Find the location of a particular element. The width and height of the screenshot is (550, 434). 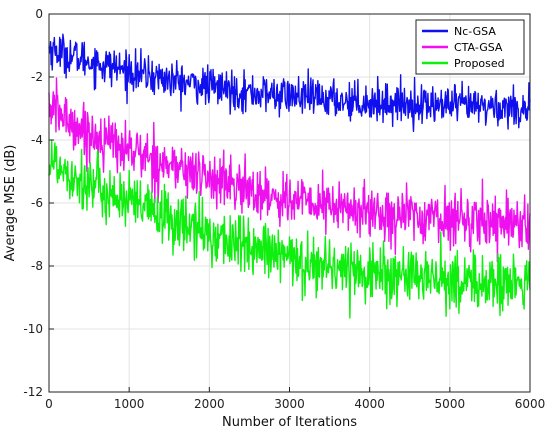

y-axis: 0 -2 -4 -6 -8 -10 -12 is located at coordinates (38, 203).